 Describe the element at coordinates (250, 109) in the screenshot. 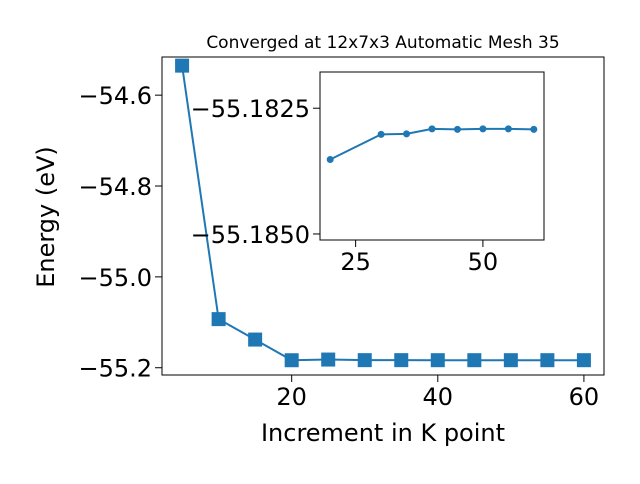

I see `inset-y-tick-label: −55.1825` at that location.